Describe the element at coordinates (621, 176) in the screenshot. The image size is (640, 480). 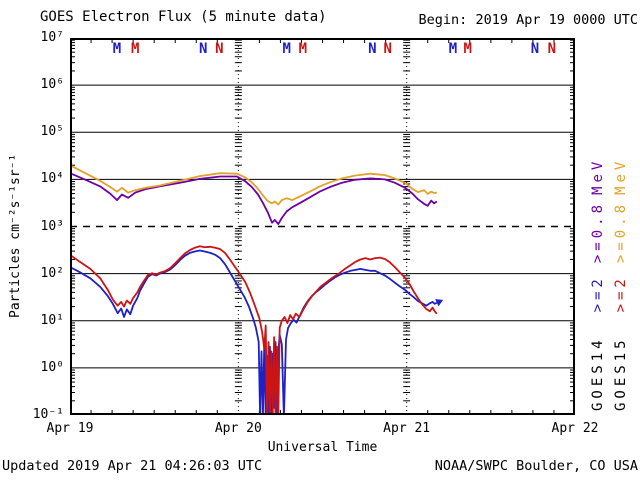
I see `legend-goes15-mev: MeV` at that location.